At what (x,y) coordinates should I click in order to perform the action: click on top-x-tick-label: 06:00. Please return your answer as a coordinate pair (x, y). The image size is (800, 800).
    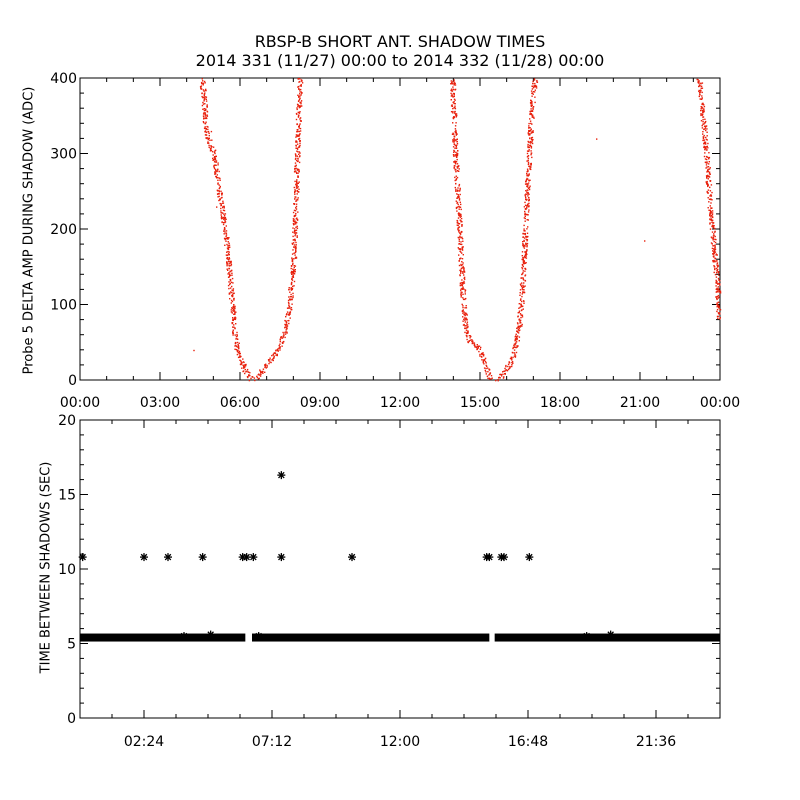
    Looking at the image, I should click on (240, 403).